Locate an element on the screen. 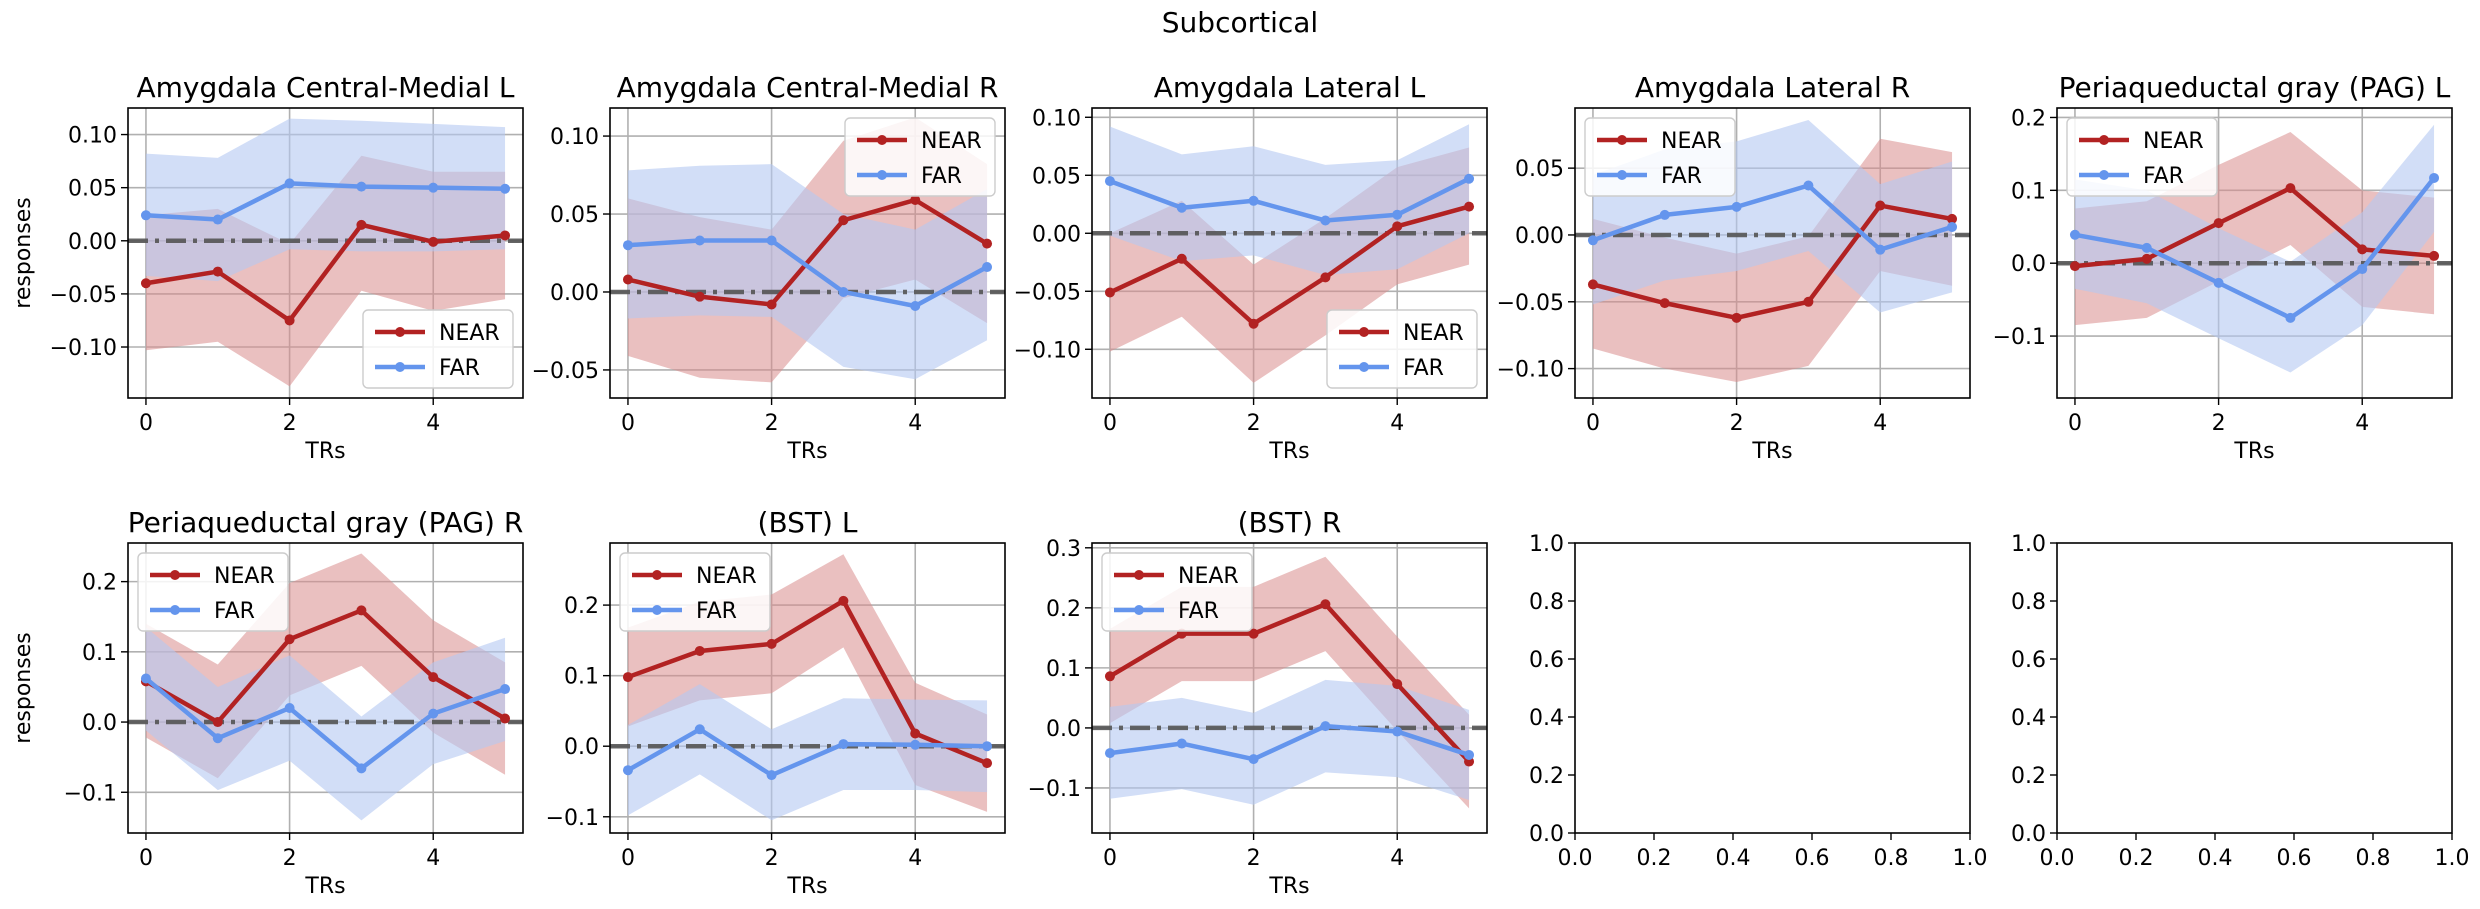  subplot-title: Periaqueductal gray (PAG) L is located at coordinates (2255, 87).